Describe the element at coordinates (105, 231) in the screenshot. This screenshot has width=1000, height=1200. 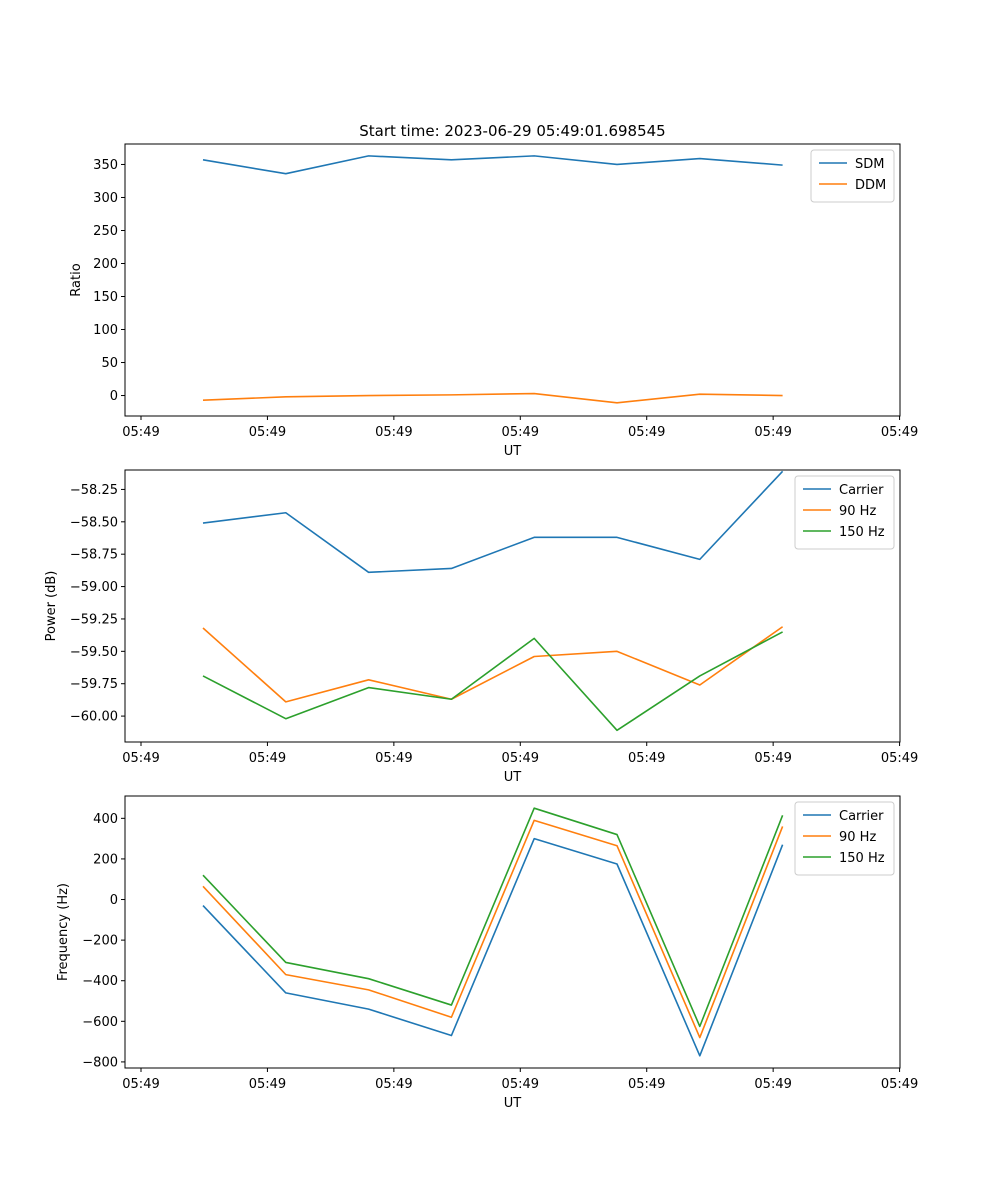
I see `y-tick-label: 250` at that location.